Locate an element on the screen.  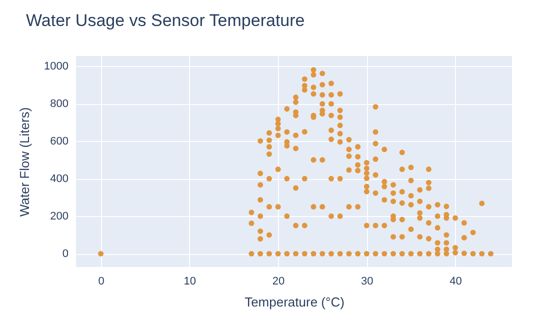
x-tick-label: 20 is located at coordinates (278, 282).